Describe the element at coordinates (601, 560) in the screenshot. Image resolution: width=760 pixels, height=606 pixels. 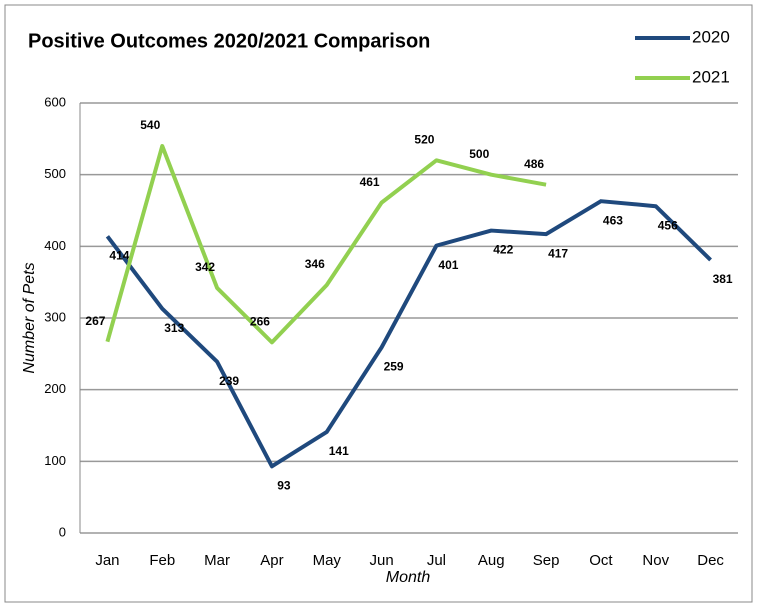
I see `x-tick-label: Oct` at that location.